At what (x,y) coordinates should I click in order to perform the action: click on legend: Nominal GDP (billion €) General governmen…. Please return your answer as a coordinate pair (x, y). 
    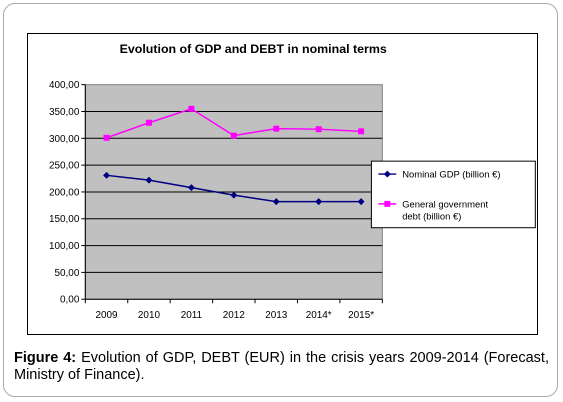
    Looking at the image, I should click on (453, 194).